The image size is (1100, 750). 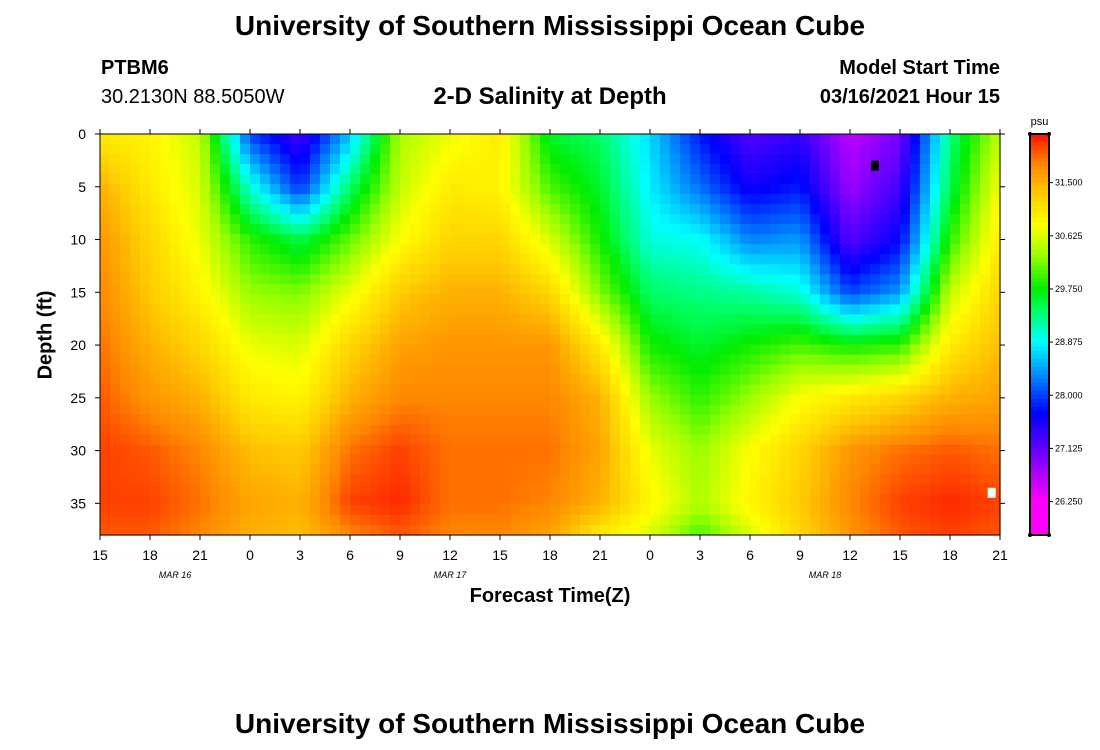 I want to click on colorbar-swatch, so click(x=1039, y=409).